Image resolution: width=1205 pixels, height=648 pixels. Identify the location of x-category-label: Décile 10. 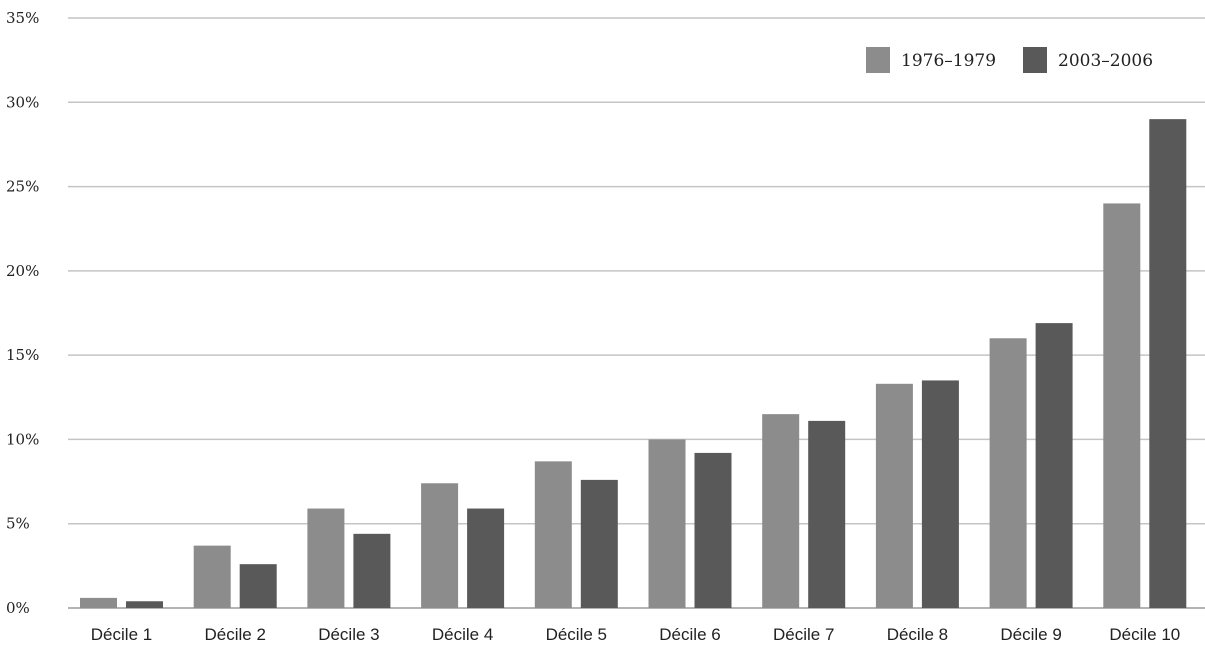
(1144, 634).